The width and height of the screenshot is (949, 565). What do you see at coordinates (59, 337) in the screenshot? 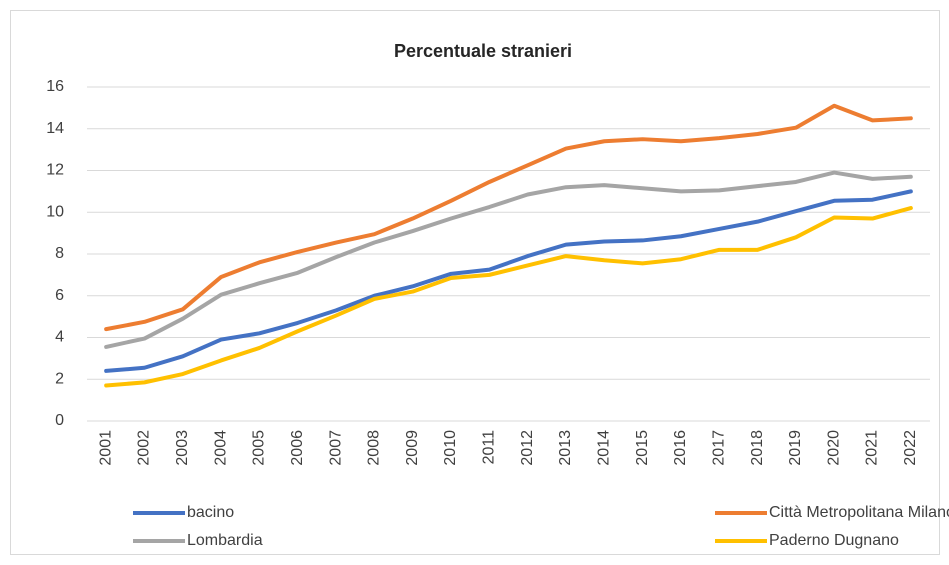
I see `y-tick-label: 4` at bounding box center [59, 337].